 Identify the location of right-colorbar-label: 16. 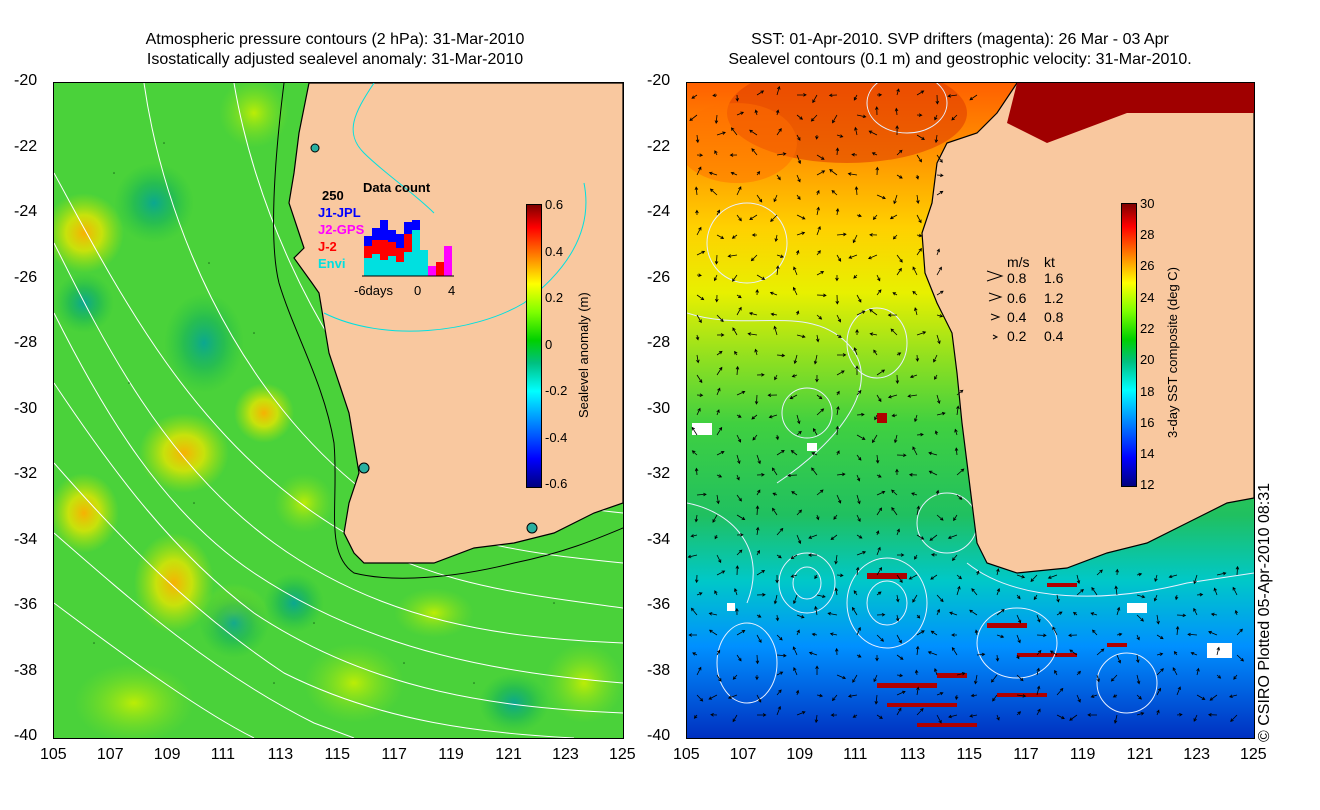
(1147, 422).